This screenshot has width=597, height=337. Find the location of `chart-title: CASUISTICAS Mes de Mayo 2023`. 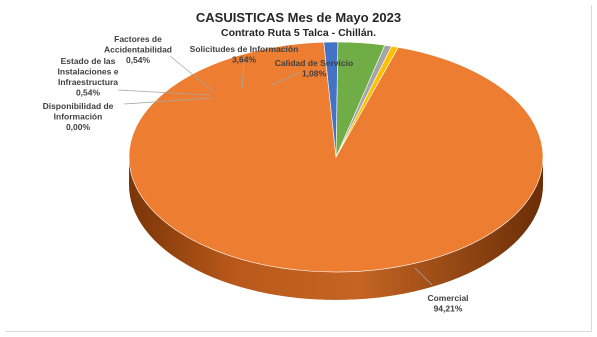

chart-title: CASUISTICAS Mes de Mayo 2023 is located at coordinates (298, 17).